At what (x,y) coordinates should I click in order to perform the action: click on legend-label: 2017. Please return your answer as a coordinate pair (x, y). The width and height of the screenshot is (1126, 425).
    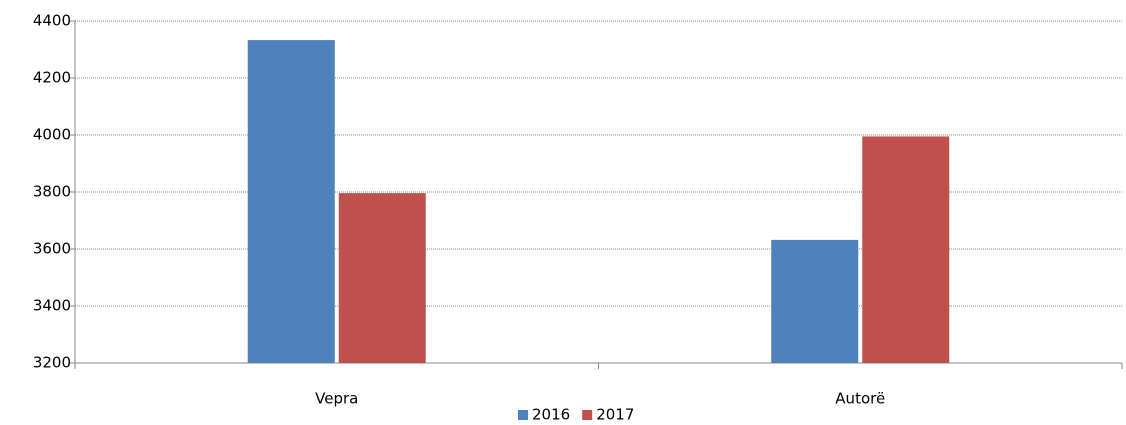
    Looking at the image, I should click on (615, 415).